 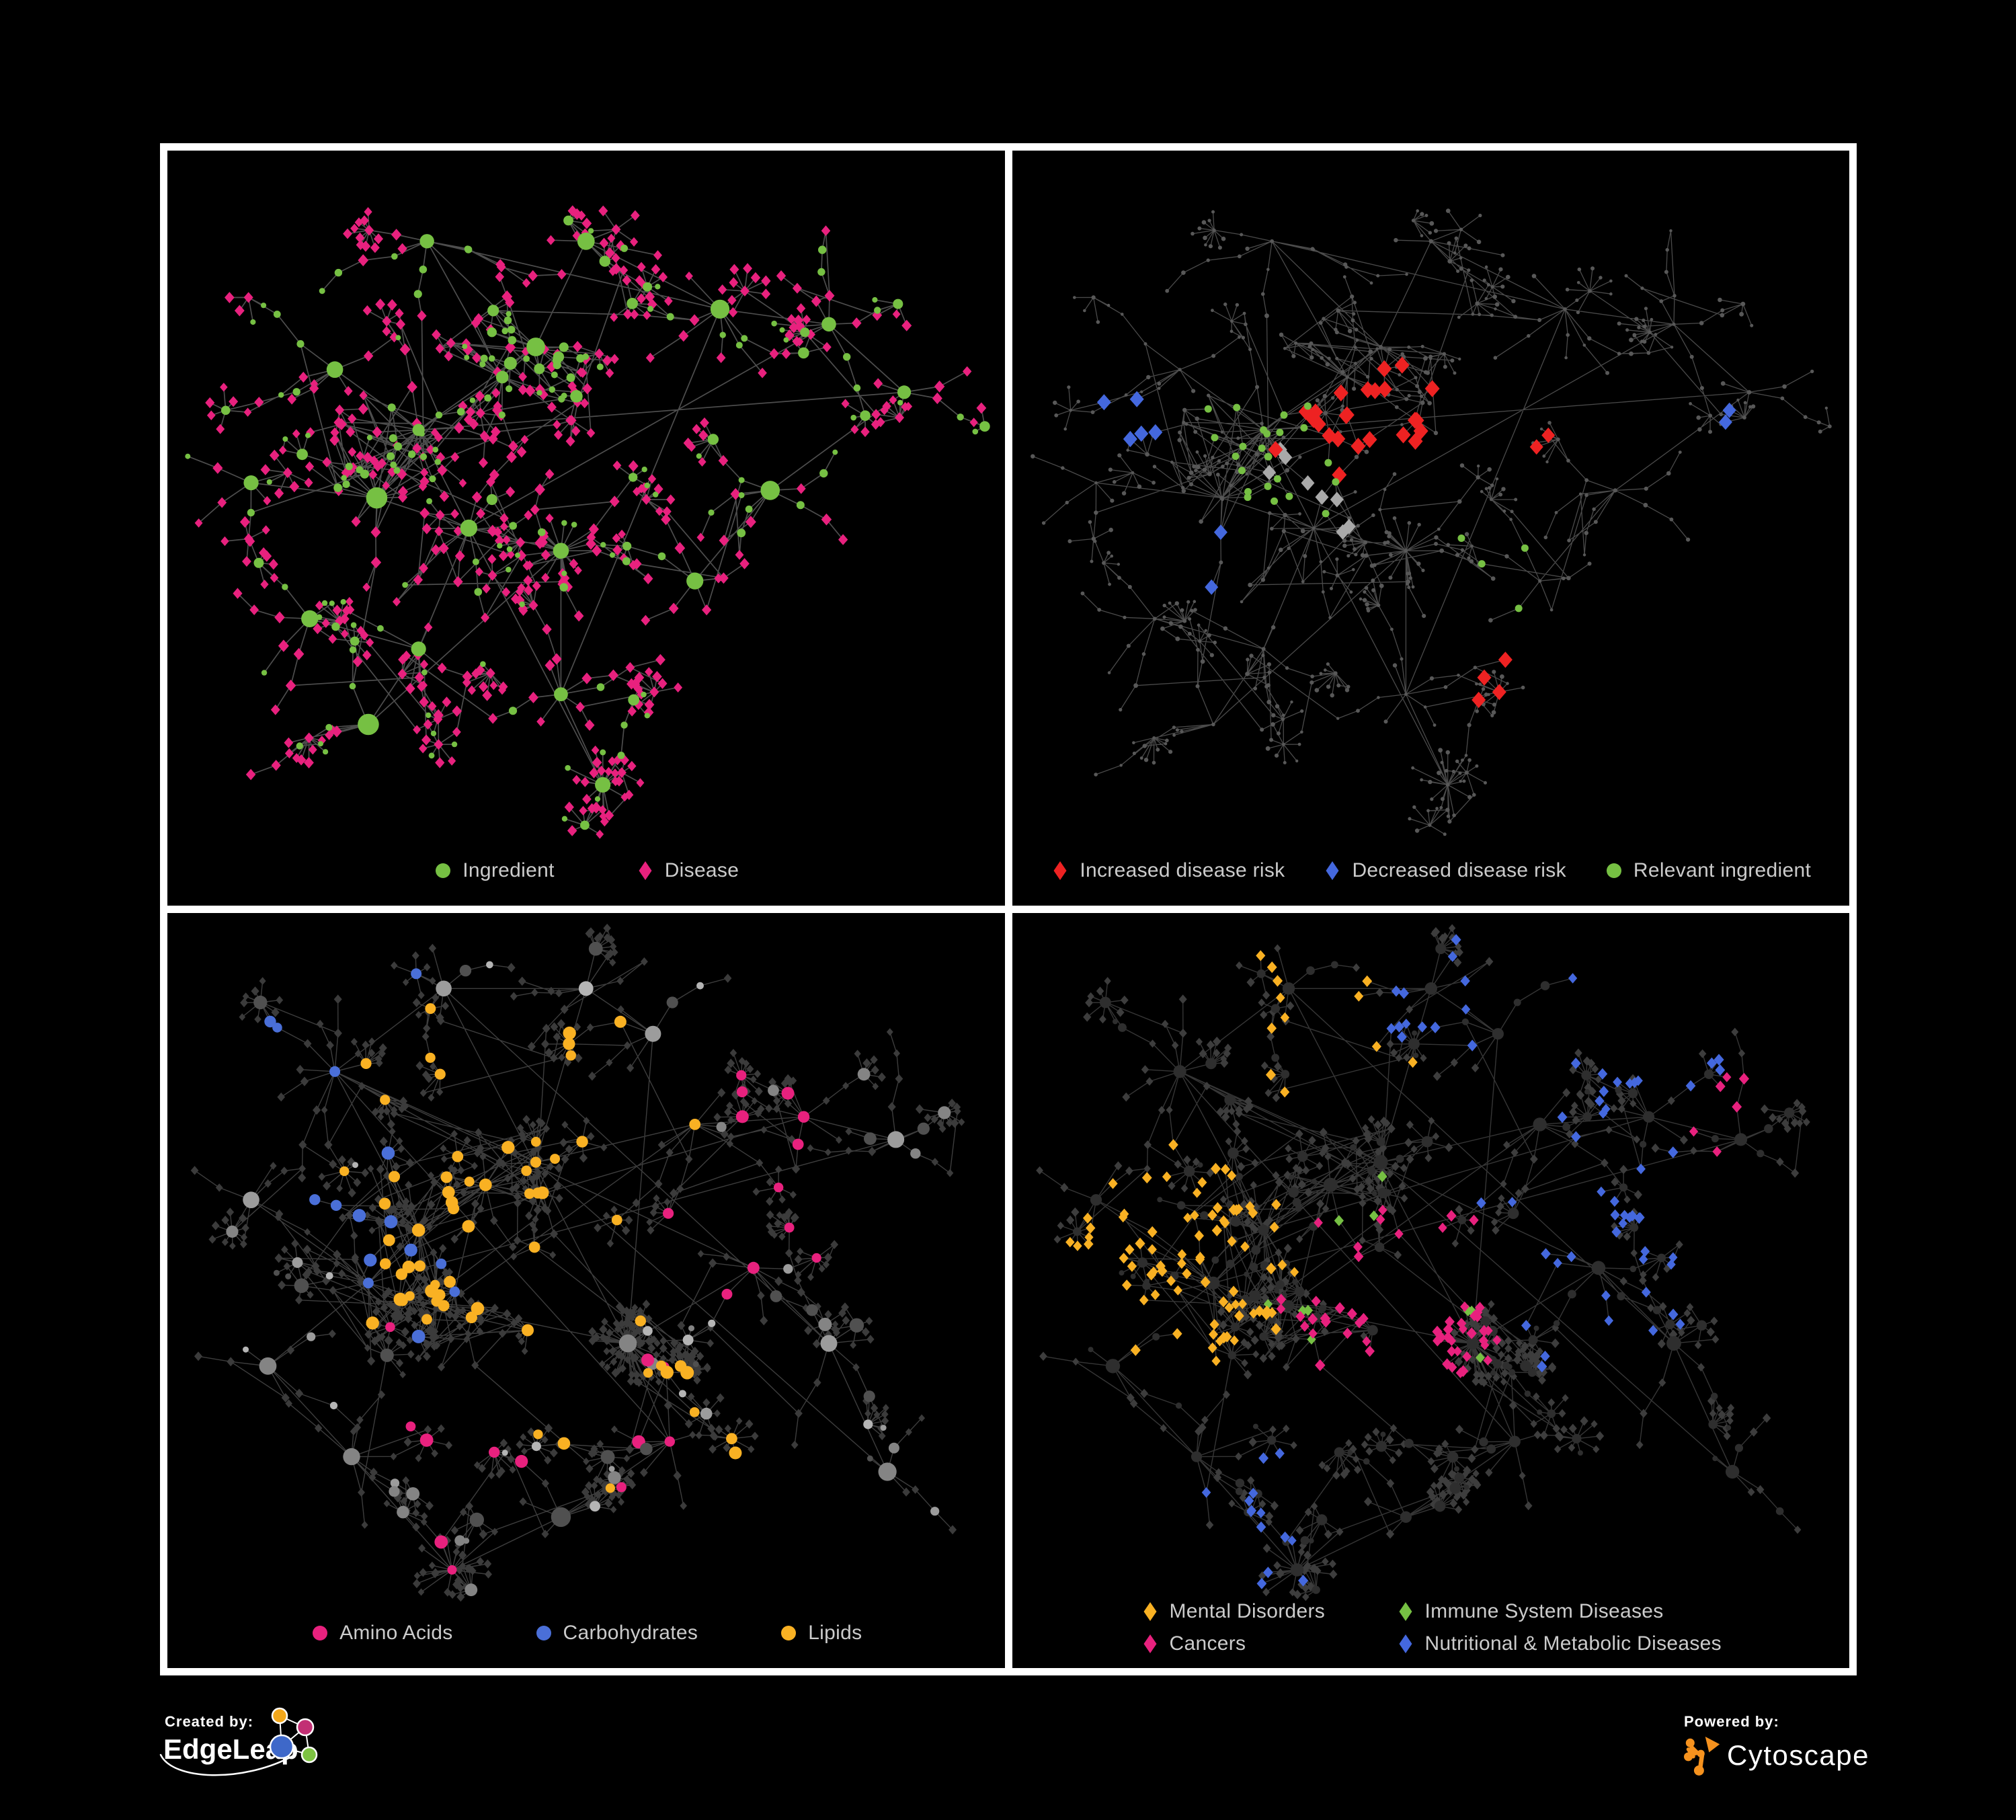 What do you see at coordinates (279, 1716) in the screenshot?
I see `edgeleap-node-orange` at bounding box center [279, 1716].